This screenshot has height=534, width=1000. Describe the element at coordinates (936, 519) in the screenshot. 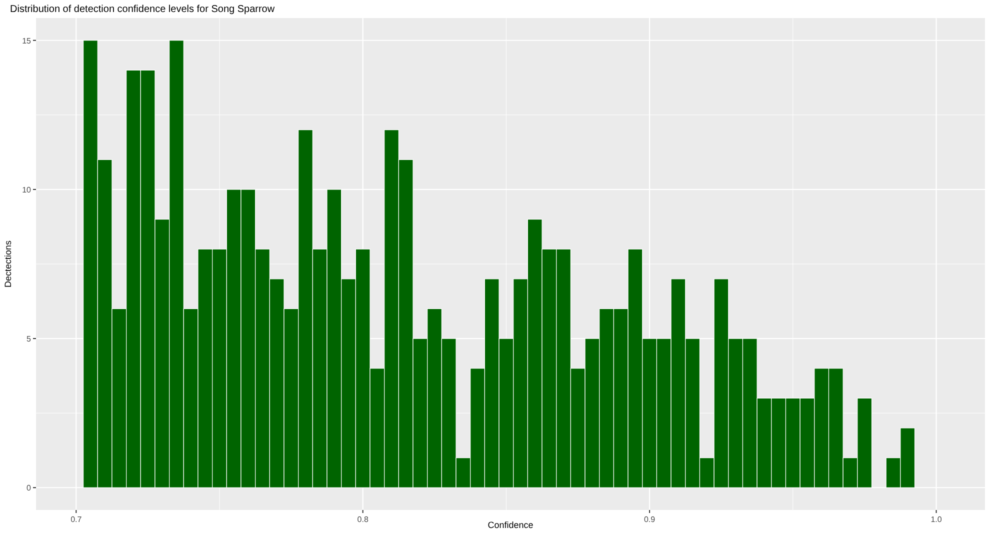

I see `x-tick-label: 1.0` at that location.